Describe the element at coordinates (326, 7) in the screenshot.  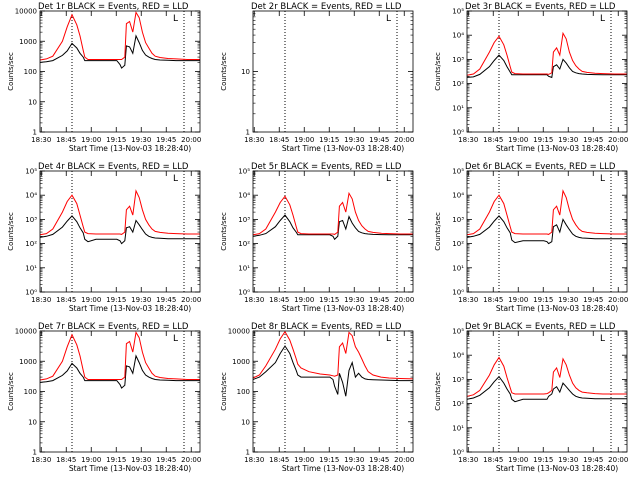
I see `panel-title: Det 2r BLACK = Events, RED = LLD` at that location.